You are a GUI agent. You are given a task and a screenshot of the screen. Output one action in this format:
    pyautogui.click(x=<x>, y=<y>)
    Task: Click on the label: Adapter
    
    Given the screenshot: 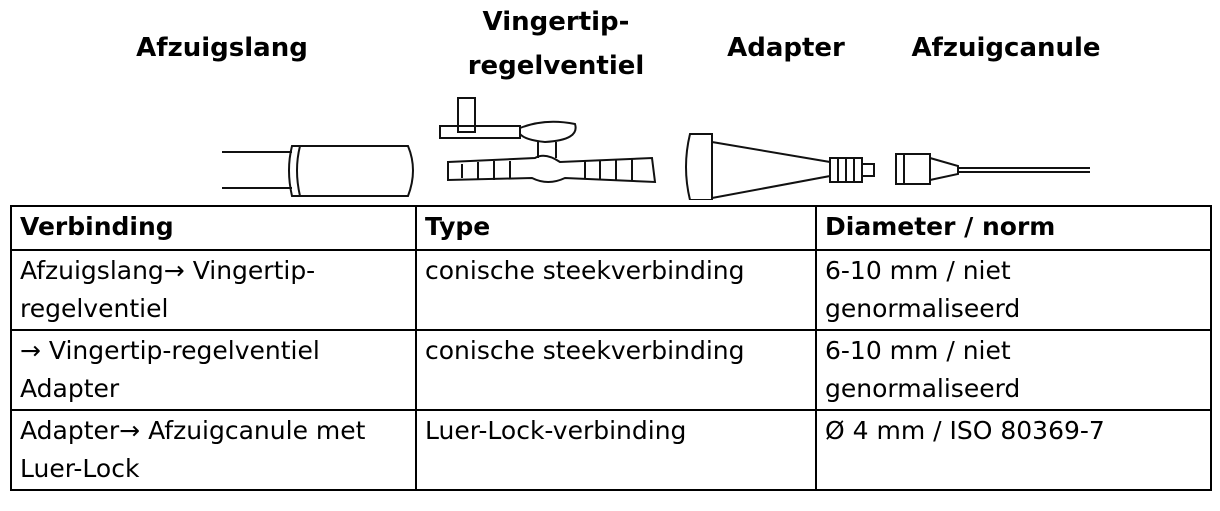 What is the action you would take?
    pyautogui.click(x=786, y=48)
    